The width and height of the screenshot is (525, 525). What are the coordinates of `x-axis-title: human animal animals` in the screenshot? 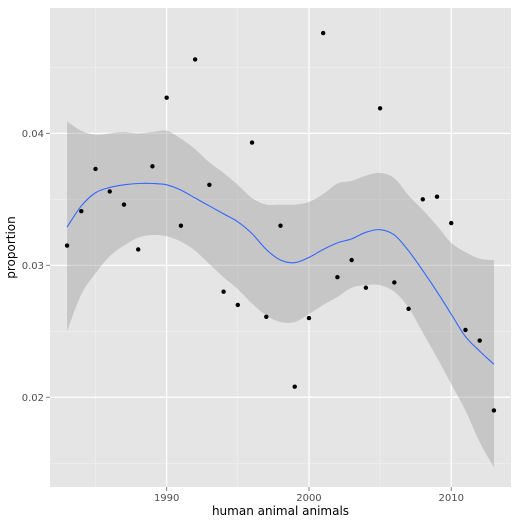 It's located at (280, 511).